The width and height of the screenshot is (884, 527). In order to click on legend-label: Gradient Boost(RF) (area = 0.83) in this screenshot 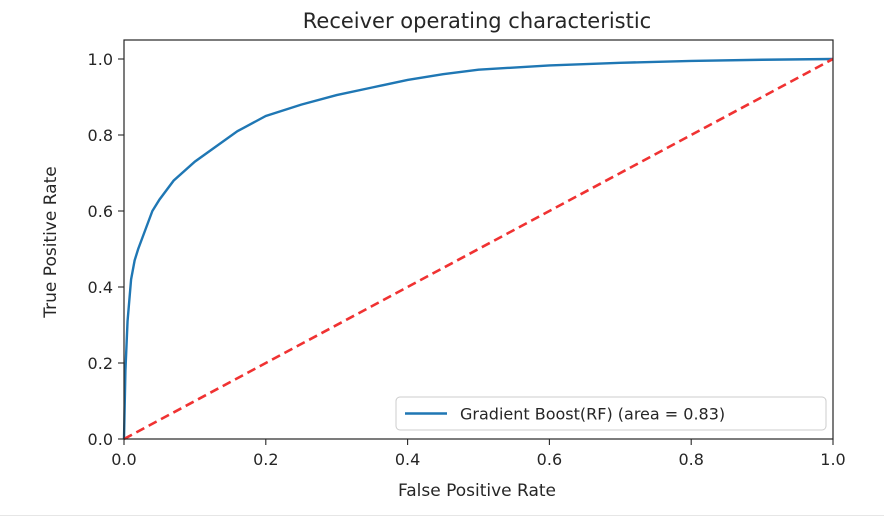, I will do `click(592, 414)`.